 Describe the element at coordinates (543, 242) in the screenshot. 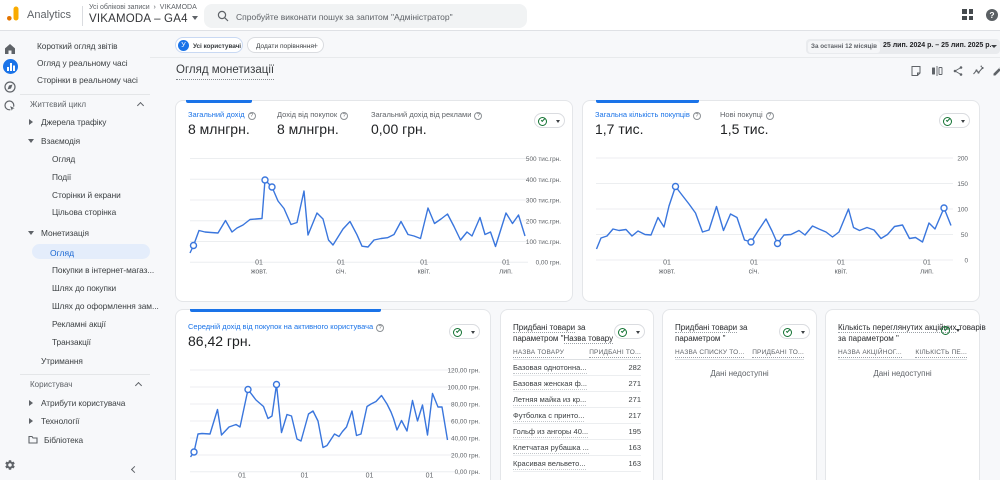

I see `svg-text: 100 тис.грн.` at that location.